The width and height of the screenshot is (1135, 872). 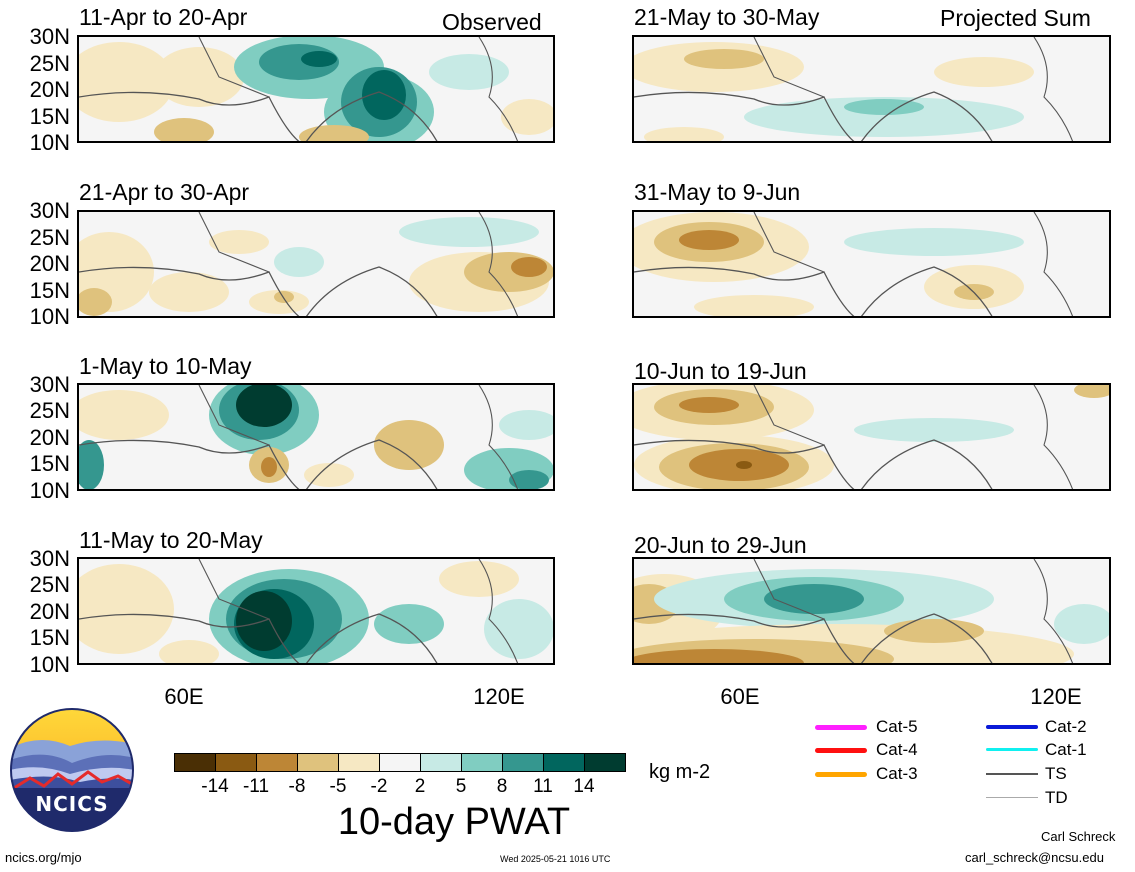 What do you see at coordinates (680, 772) in the screenshot?
I see `colorbar-units: kg m-2` at bounding box center [680, 772].